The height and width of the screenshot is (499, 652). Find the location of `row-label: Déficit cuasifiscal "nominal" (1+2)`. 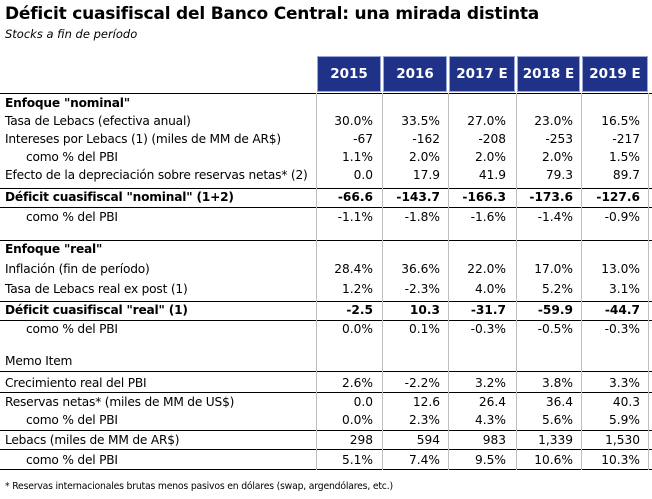

row-label: Déficit cuasifiscal "nominal" (1+2) is located at coordinates (119, 197).